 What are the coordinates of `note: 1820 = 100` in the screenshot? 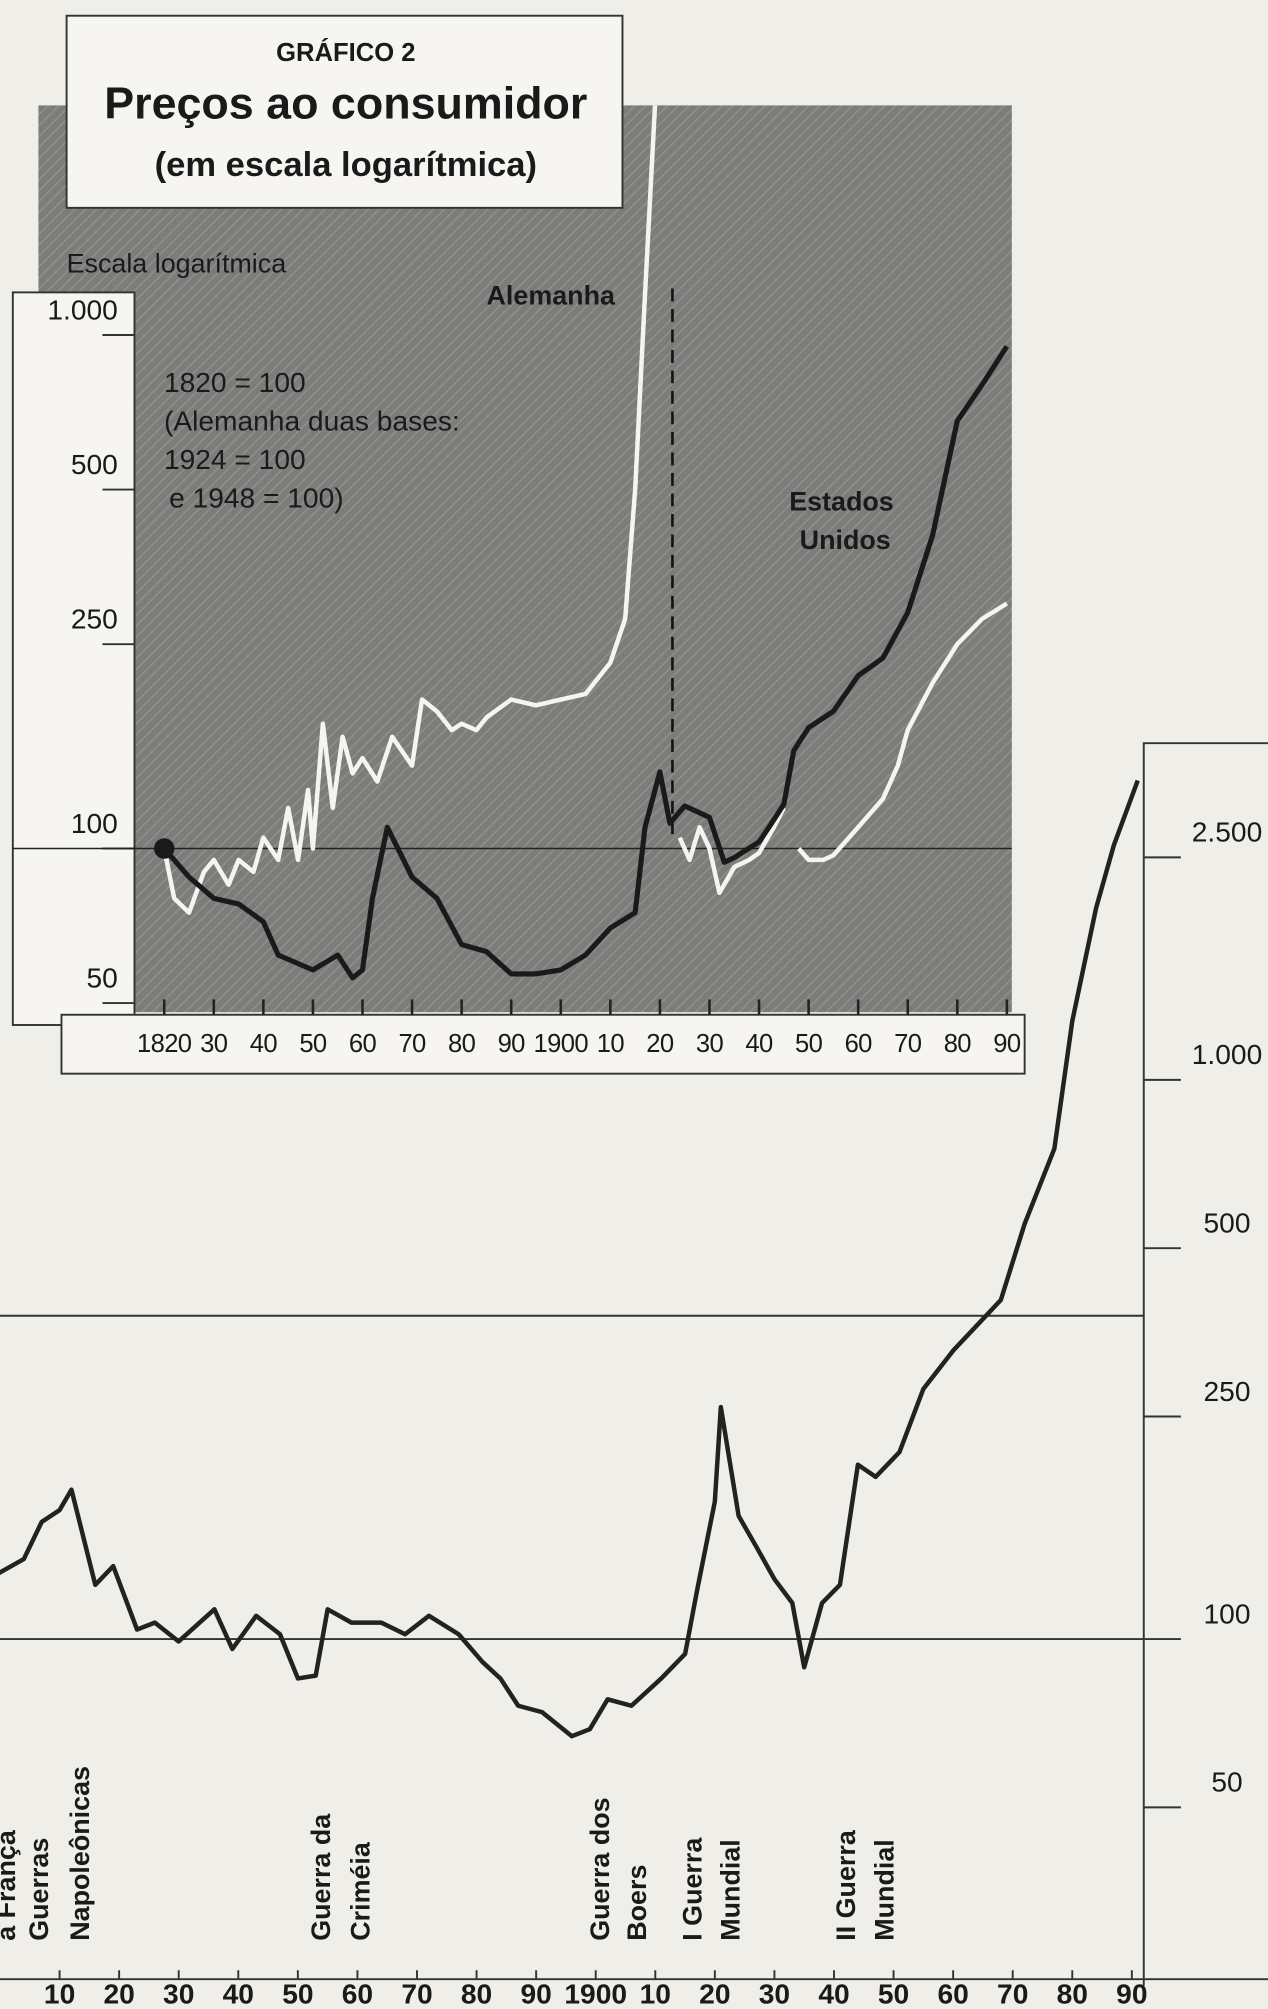 It's located at (235, 382).